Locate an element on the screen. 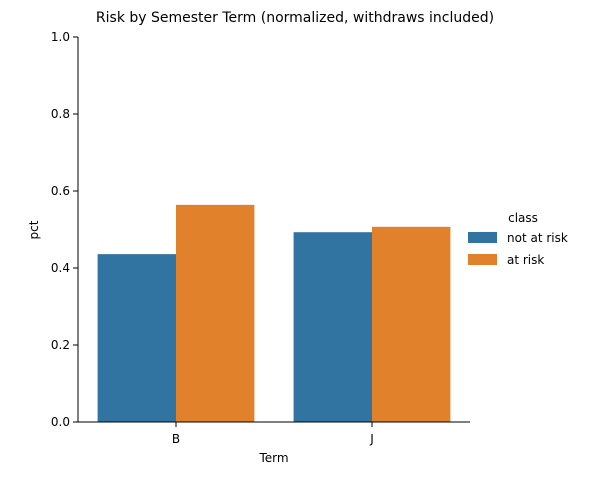 The width and height of the screenshot is (591, 478). legend-label-at-risk: at risk is located at coordinates (525, 260).